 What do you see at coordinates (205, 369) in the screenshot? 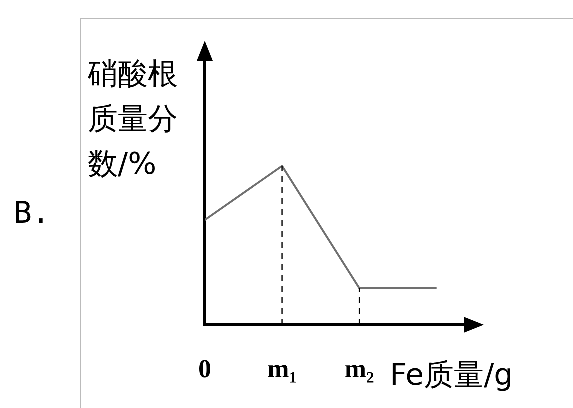
I see `x-tick-label: 0` at bounding box center [205, 369].